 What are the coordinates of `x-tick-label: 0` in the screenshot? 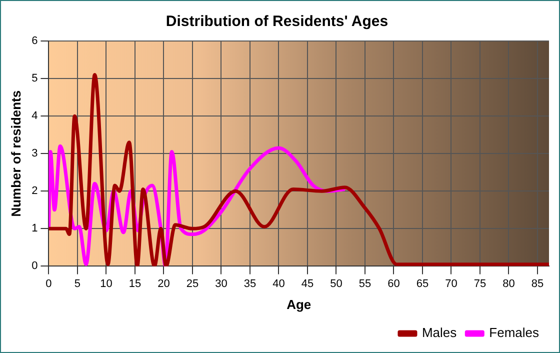 It's located at (49, 284).